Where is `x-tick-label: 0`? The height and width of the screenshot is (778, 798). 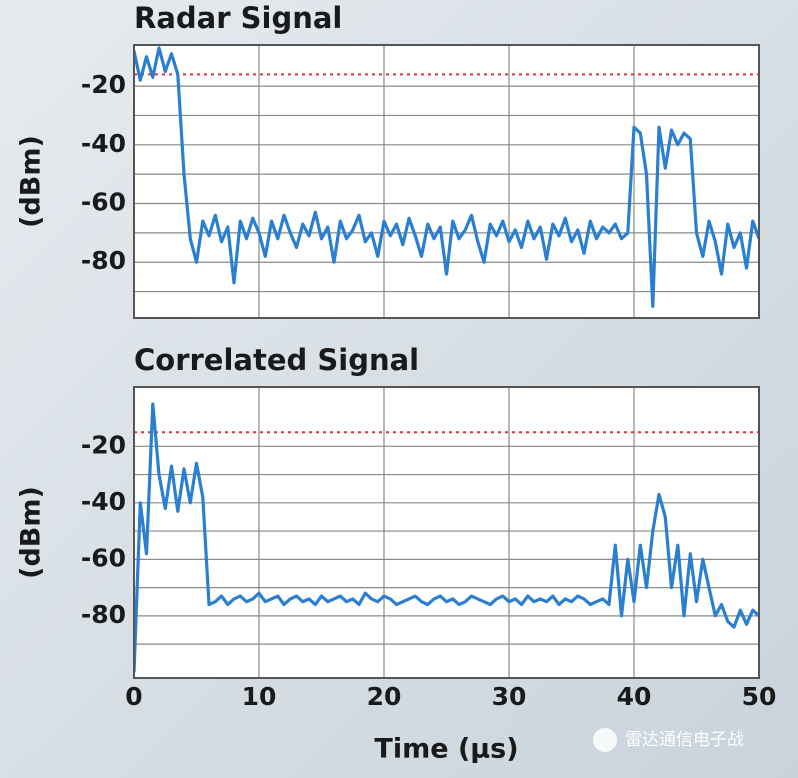
x-tick-label: 0 is located at coordinates (133, 696).